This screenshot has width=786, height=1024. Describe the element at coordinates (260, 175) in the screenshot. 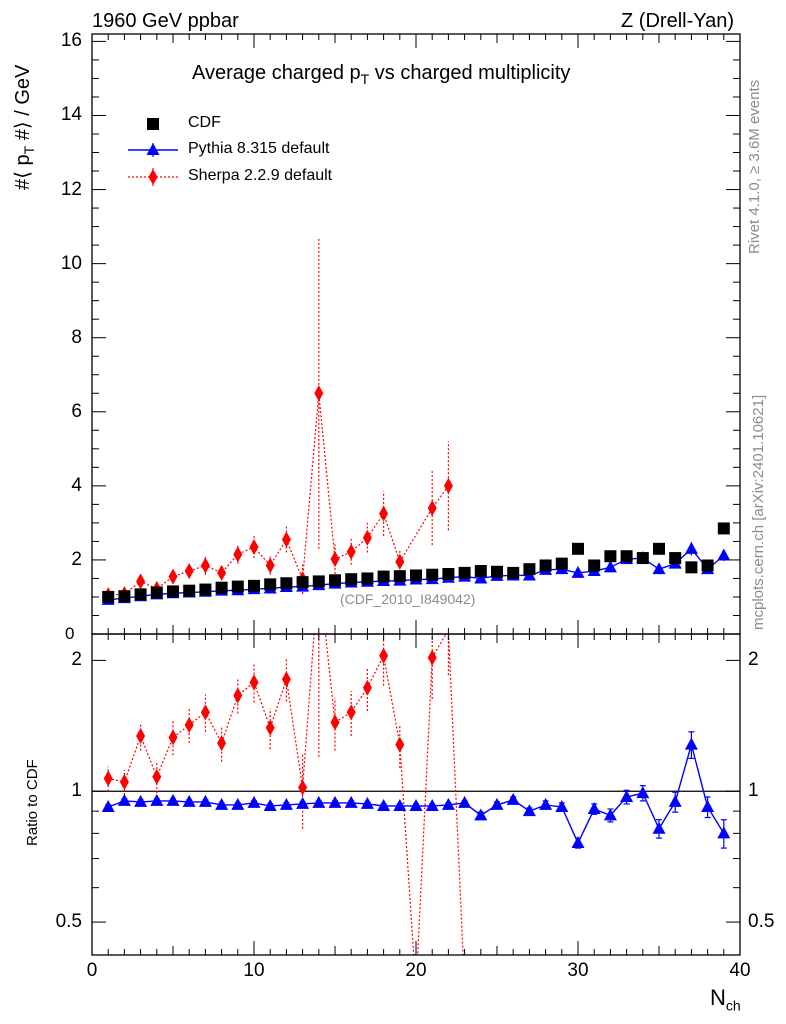

I see `legend-label-sherpa: Sherpa 2.2.9 default` at that location.